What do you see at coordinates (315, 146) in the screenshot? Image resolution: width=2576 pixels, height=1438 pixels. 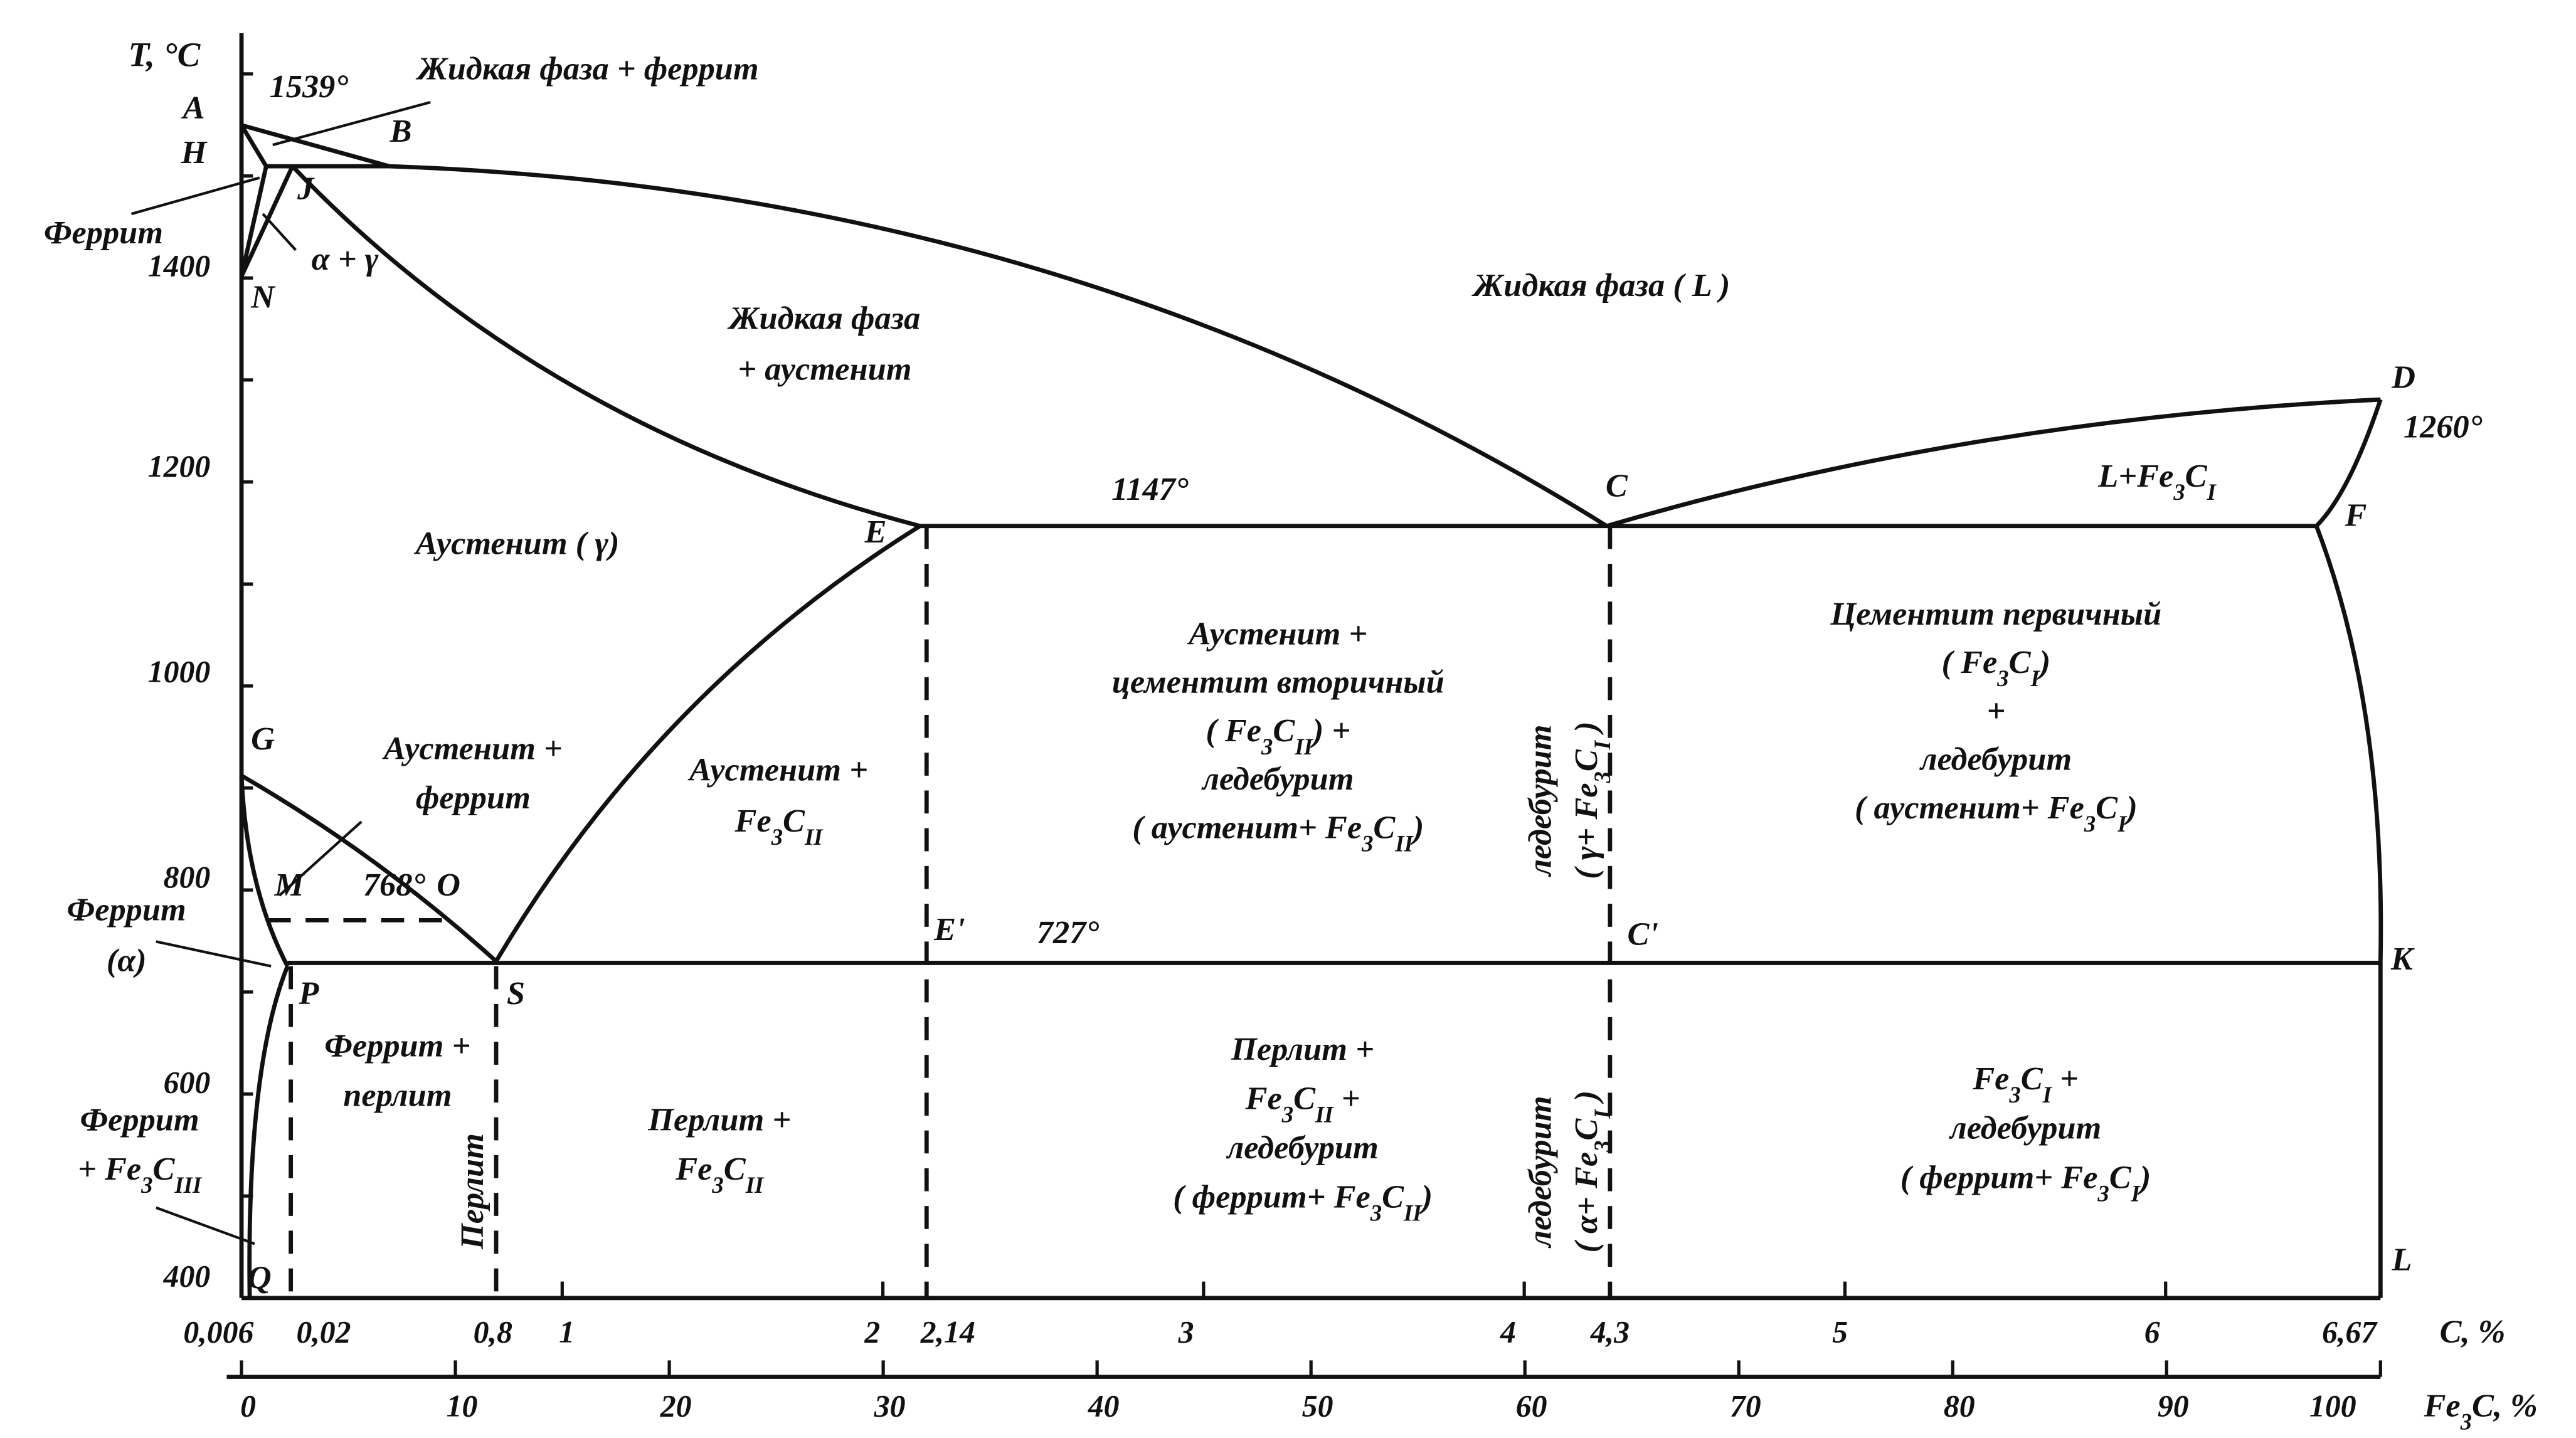 I see `liquidus-ab` at bounding box center [315, 146].